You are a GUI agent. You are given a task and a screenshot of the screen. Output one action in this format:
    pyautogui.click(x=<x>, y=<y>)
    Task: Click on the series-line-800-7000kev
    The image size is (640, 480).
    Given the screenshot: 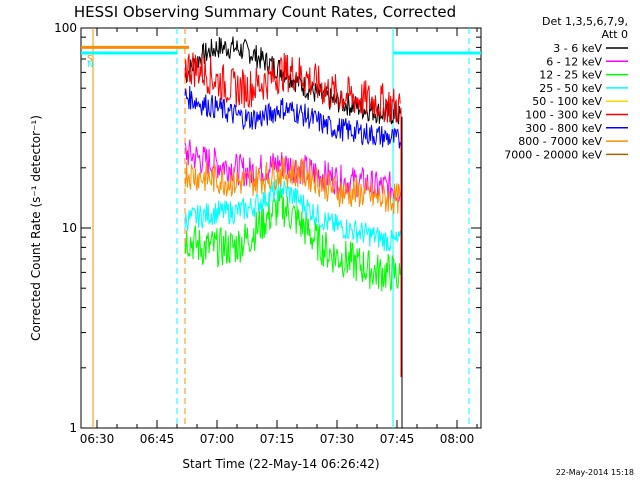 What is the action you would take?
    pyautogui.click(x=292, y=185)
    